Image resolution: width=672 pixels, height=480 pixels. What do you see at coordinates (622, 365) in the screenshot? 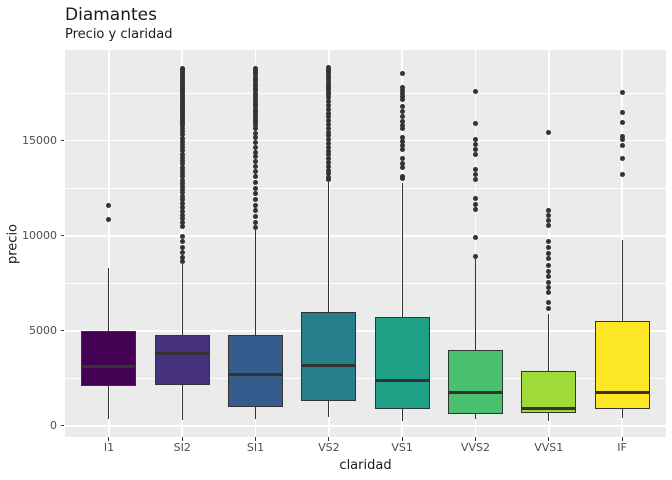
I see `box-IF` at bounding box center [622, 365].